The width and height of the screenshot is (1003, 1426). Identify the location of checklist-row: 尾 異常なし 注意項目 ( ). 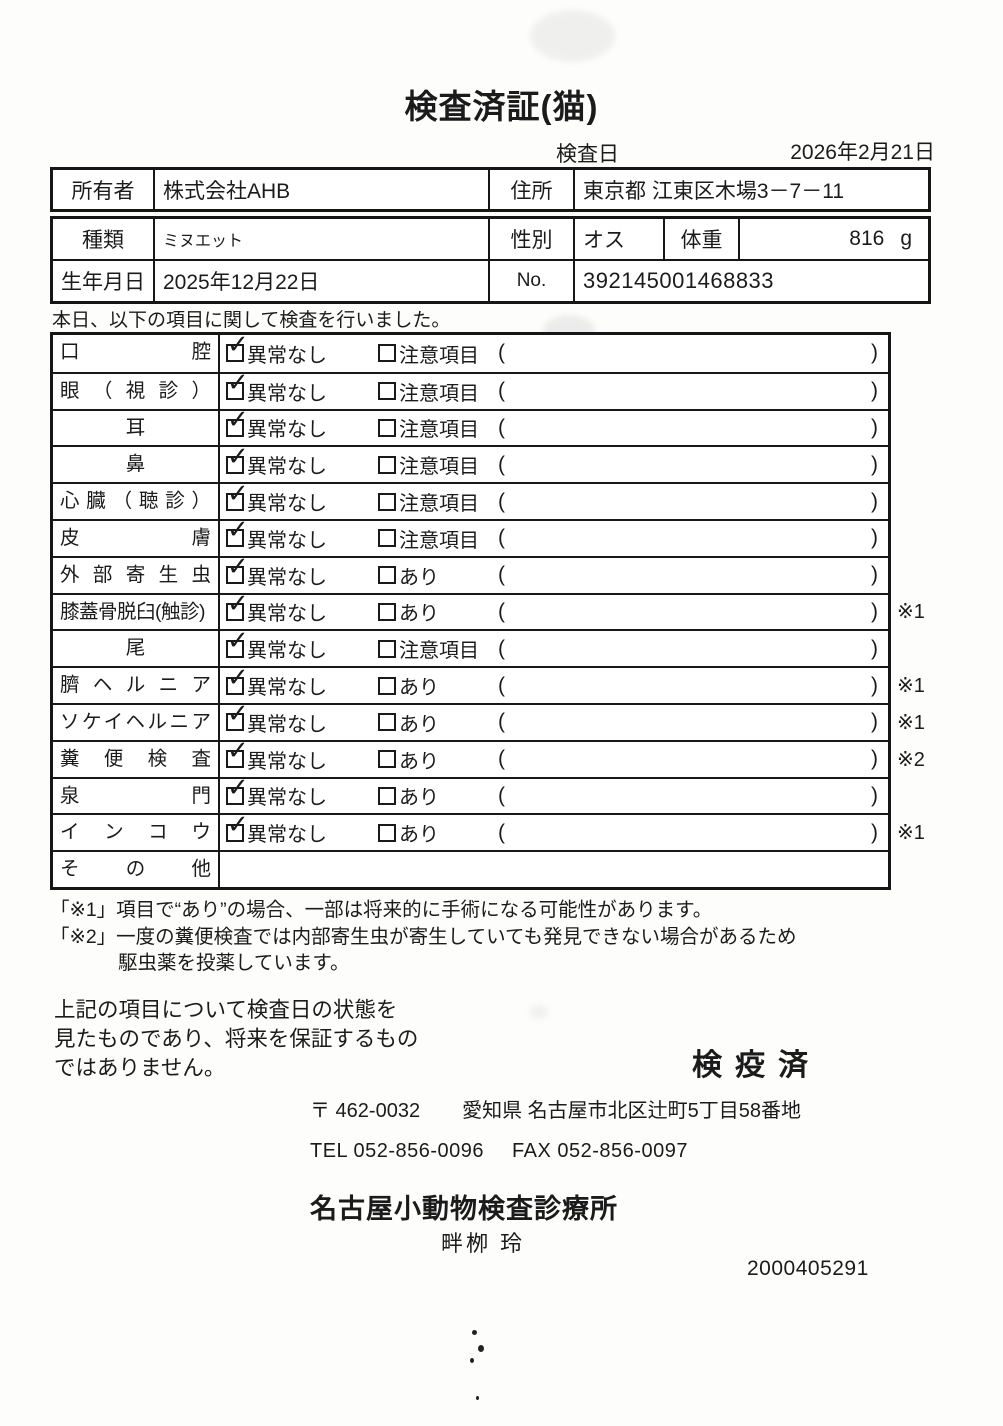
(470, 647).